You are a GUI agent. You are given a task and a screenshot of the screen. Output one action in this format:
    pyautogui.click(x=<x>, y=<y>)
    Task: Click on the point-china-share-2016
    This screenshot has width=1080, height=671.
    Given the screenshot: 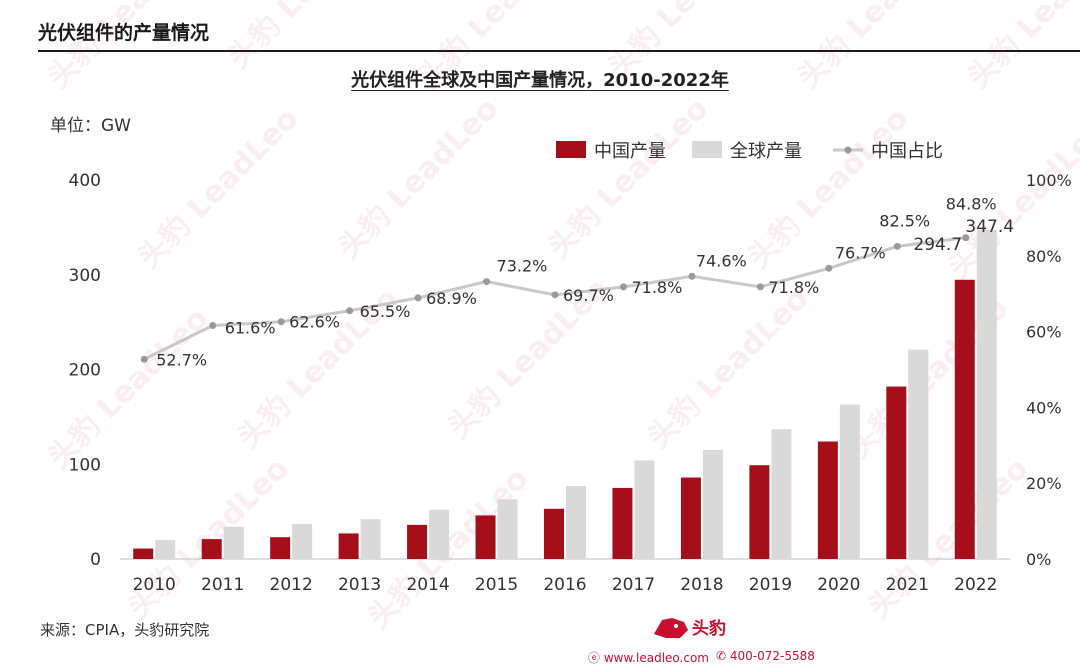 What is the action you would take?
    pyautogui.click(x=555, y=295)
    